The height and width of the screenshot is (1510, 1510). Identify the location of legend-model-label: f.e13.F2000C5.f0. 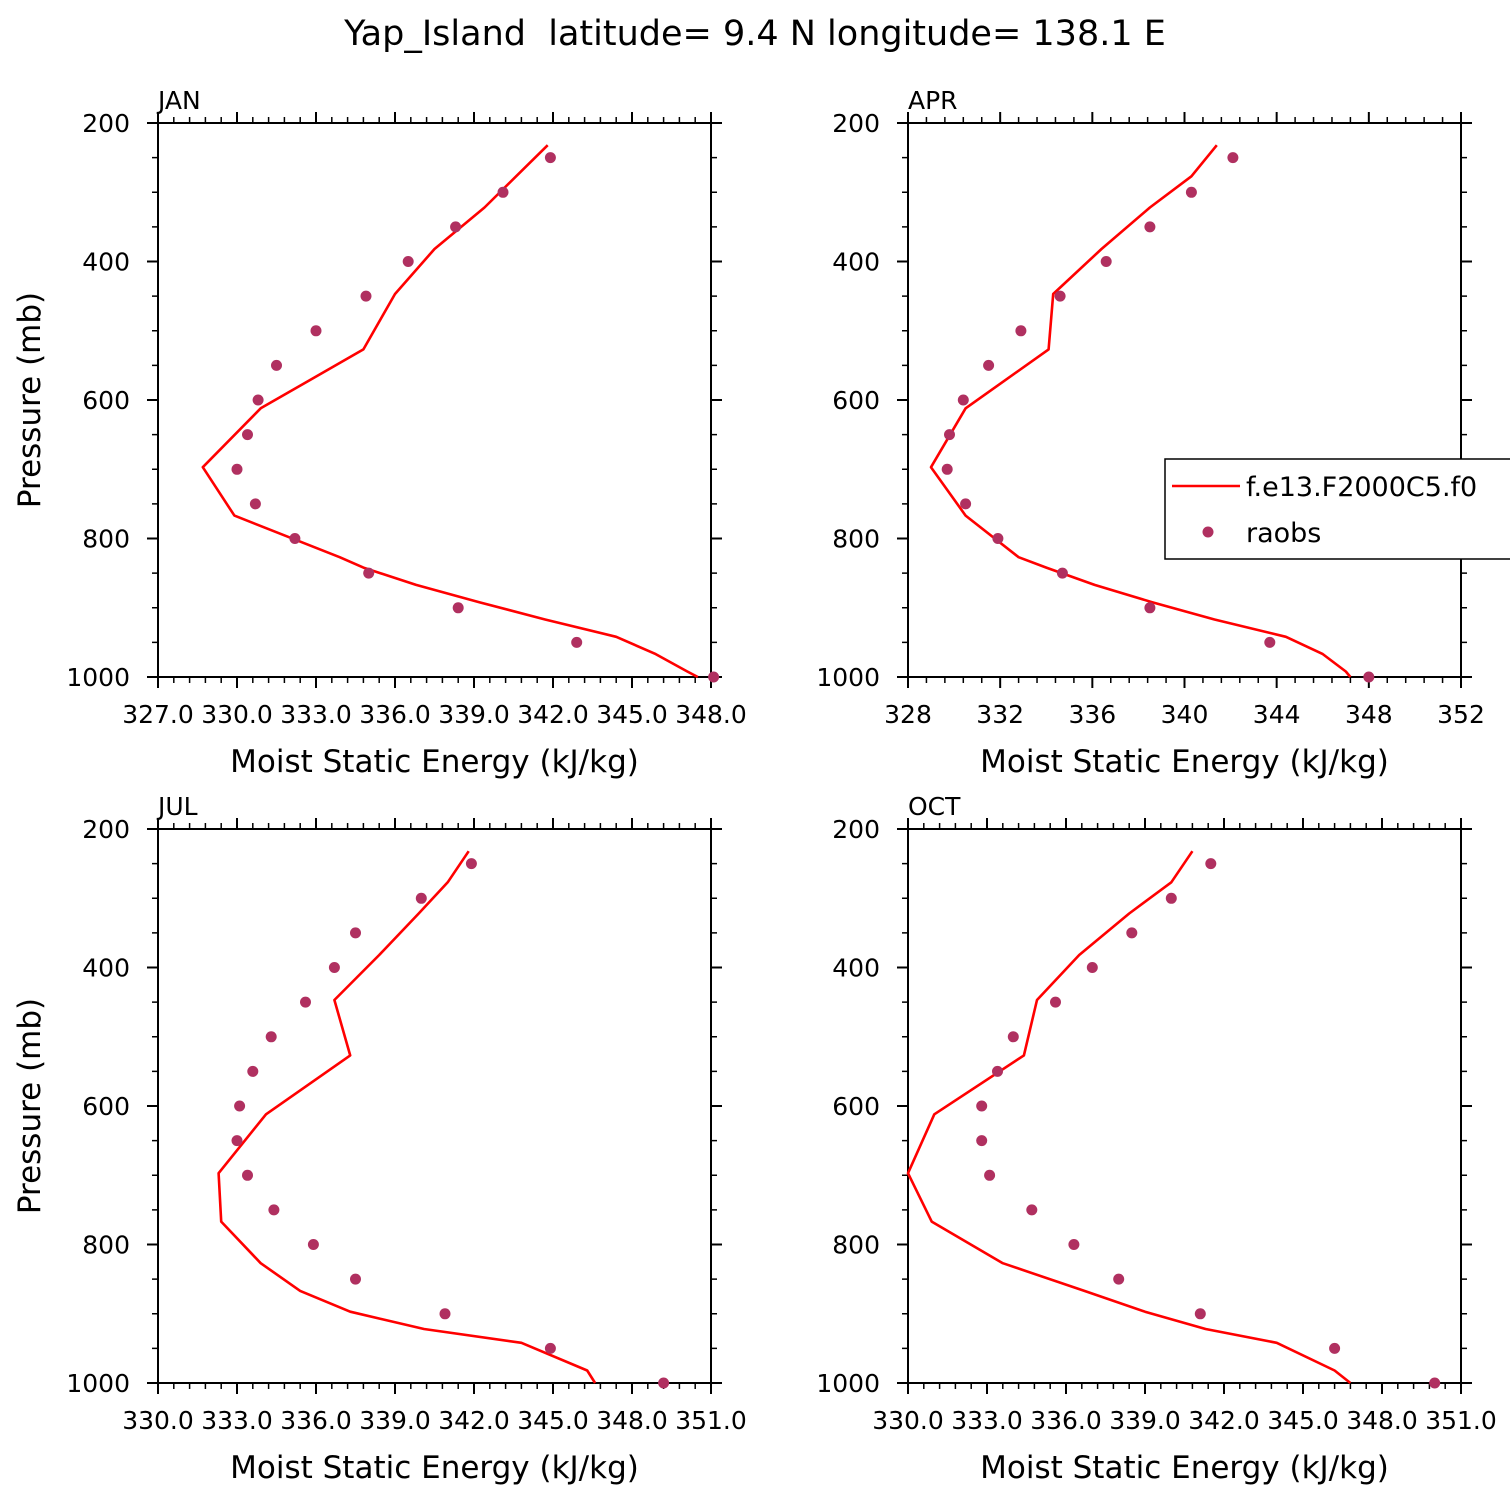
(1361, 487).